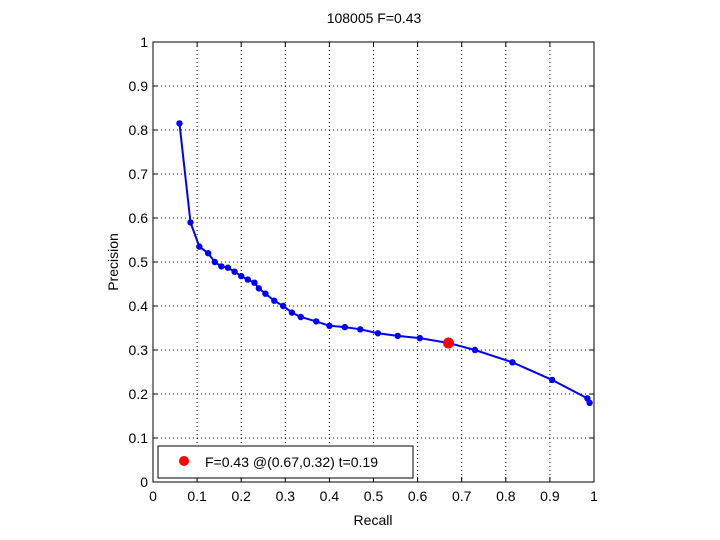 The width and height of the screenshot is (720, 540). What do you see at coordinates (139, 174) in the screenshot?
I see `y-tick-label-7: 0.7` at bounding box center [139, 174].